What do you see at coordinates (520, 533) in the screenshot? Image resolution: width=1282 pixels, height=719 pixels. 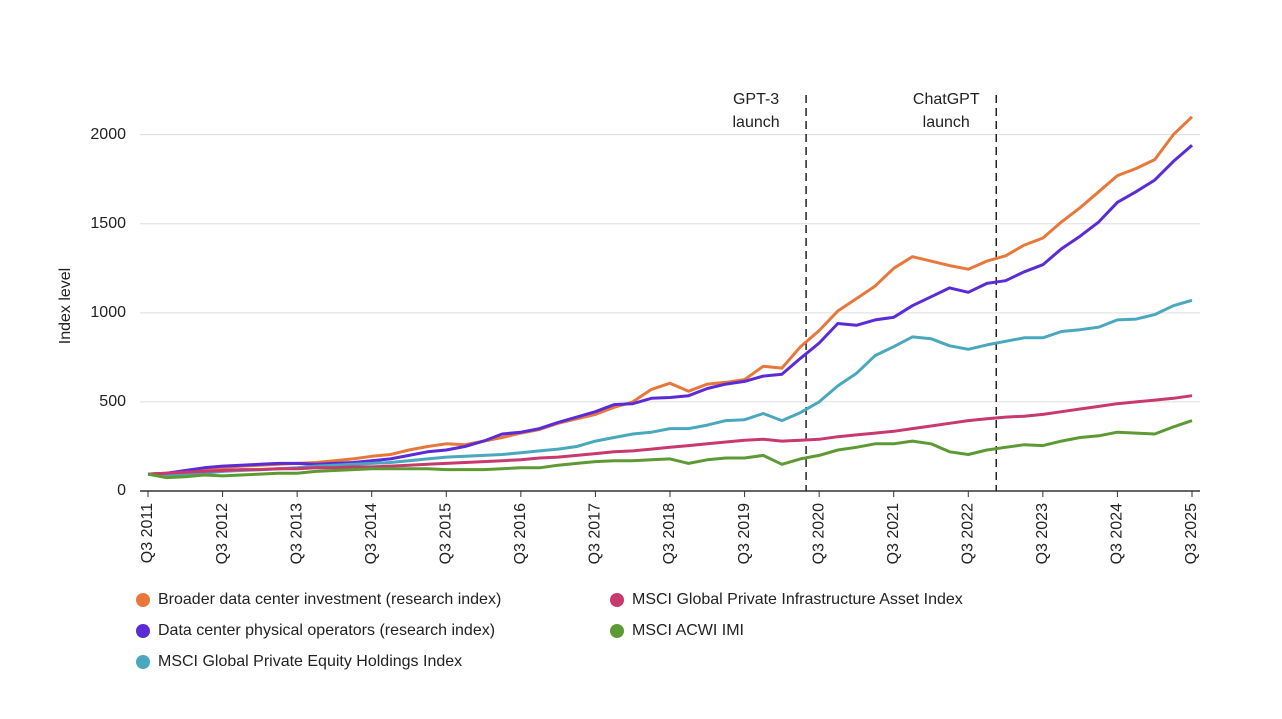 I see `x-tick-label: Q3 2016` at bounding box center [520, 533].